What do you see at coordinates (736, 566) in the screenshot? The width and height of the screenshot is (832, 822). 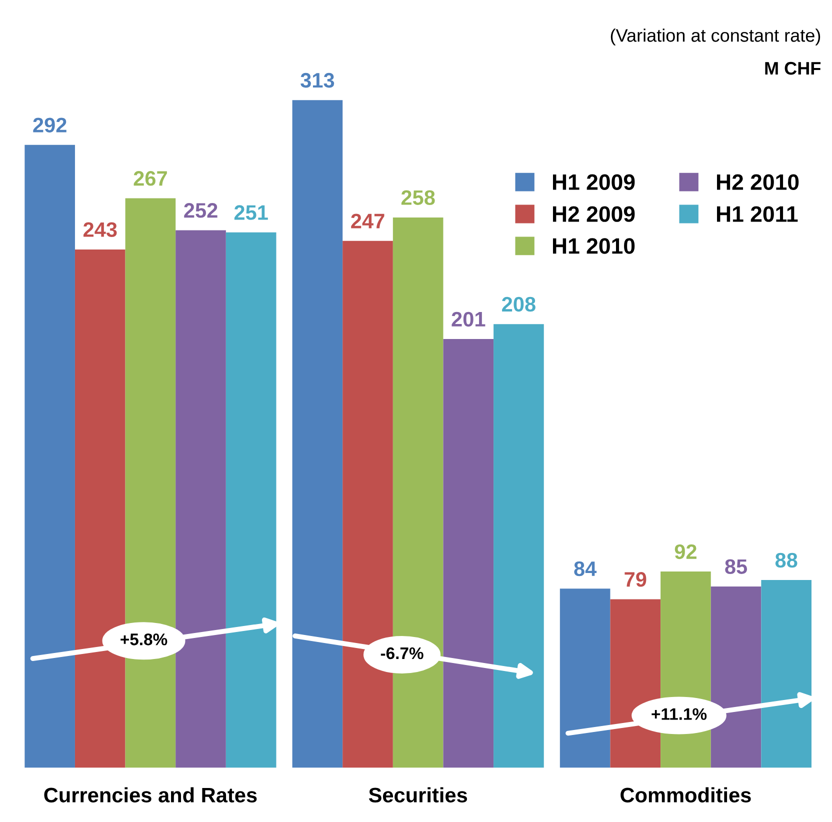 I see `data-label: 85` at bounding box center [736, 566].